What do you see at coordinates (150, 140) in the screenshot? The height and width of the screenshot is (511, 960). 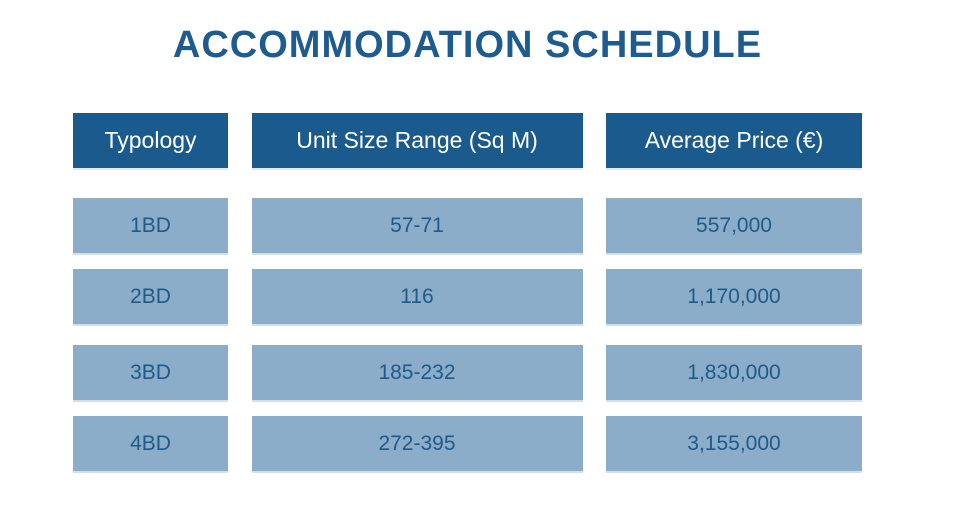 I see `header-cell-typology: Typology` at bounding box center [150, 140].